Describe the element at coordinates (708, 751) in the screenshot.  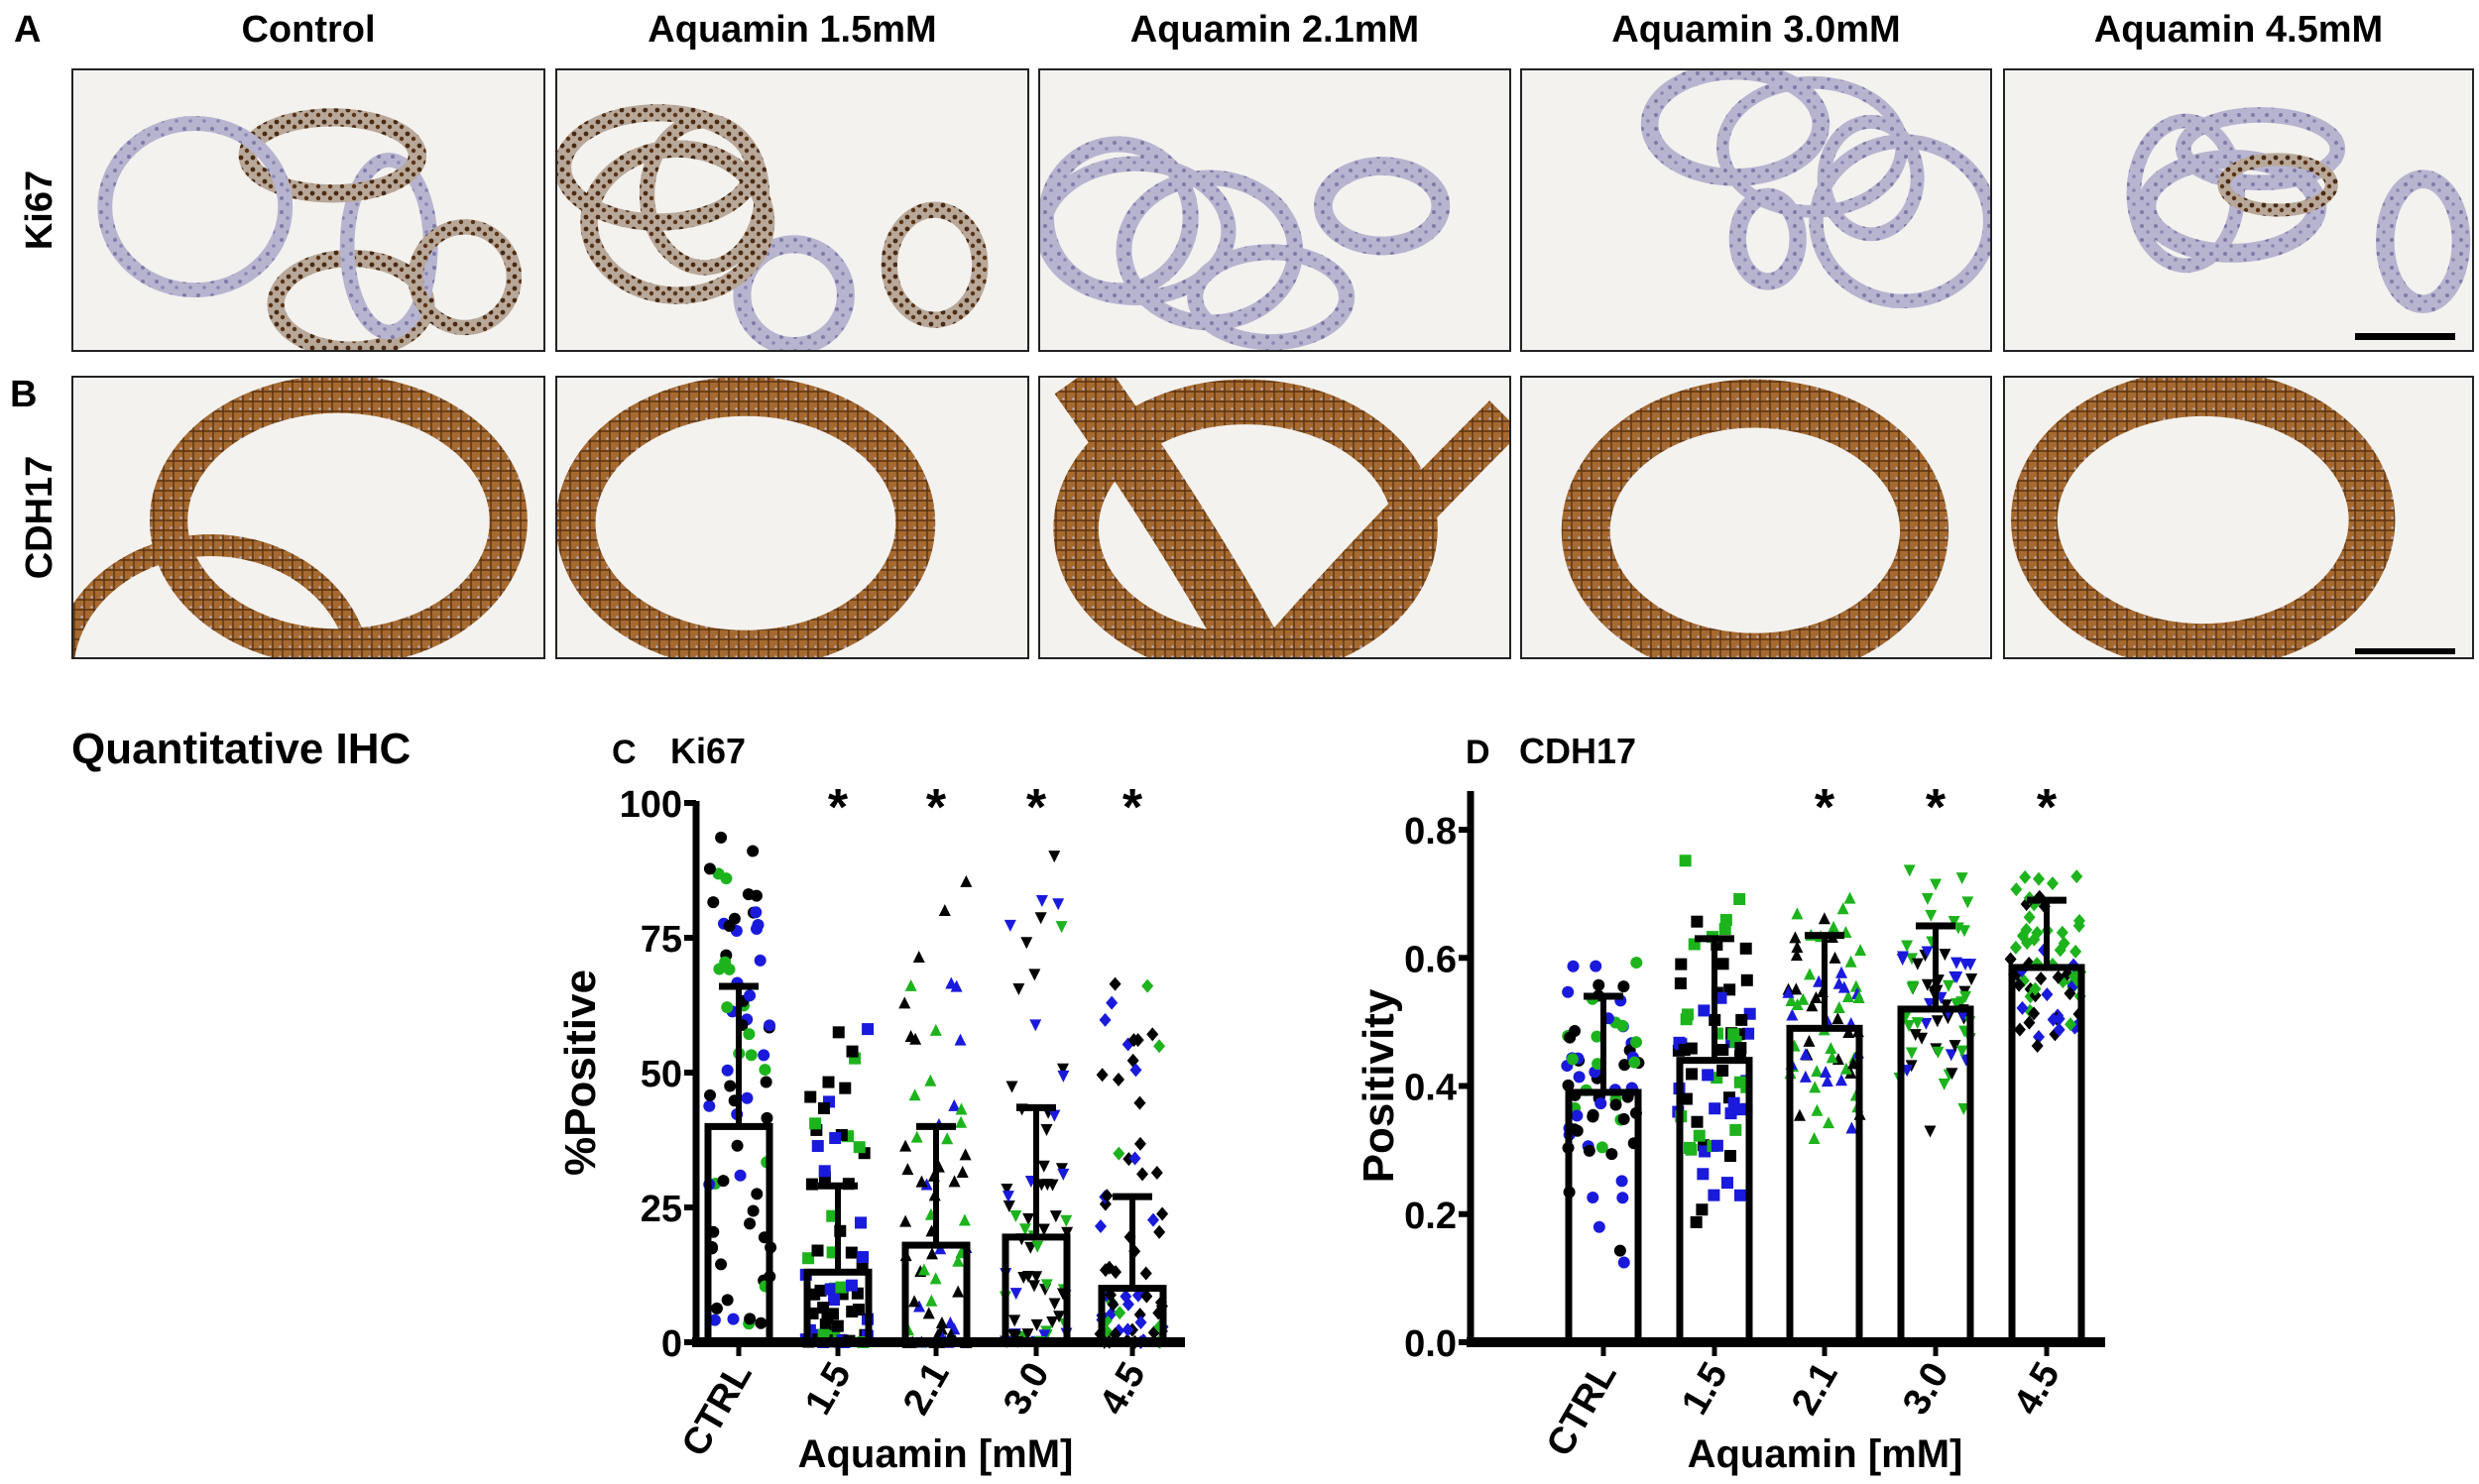
I see `chart-c-title: Ki67` at that location.